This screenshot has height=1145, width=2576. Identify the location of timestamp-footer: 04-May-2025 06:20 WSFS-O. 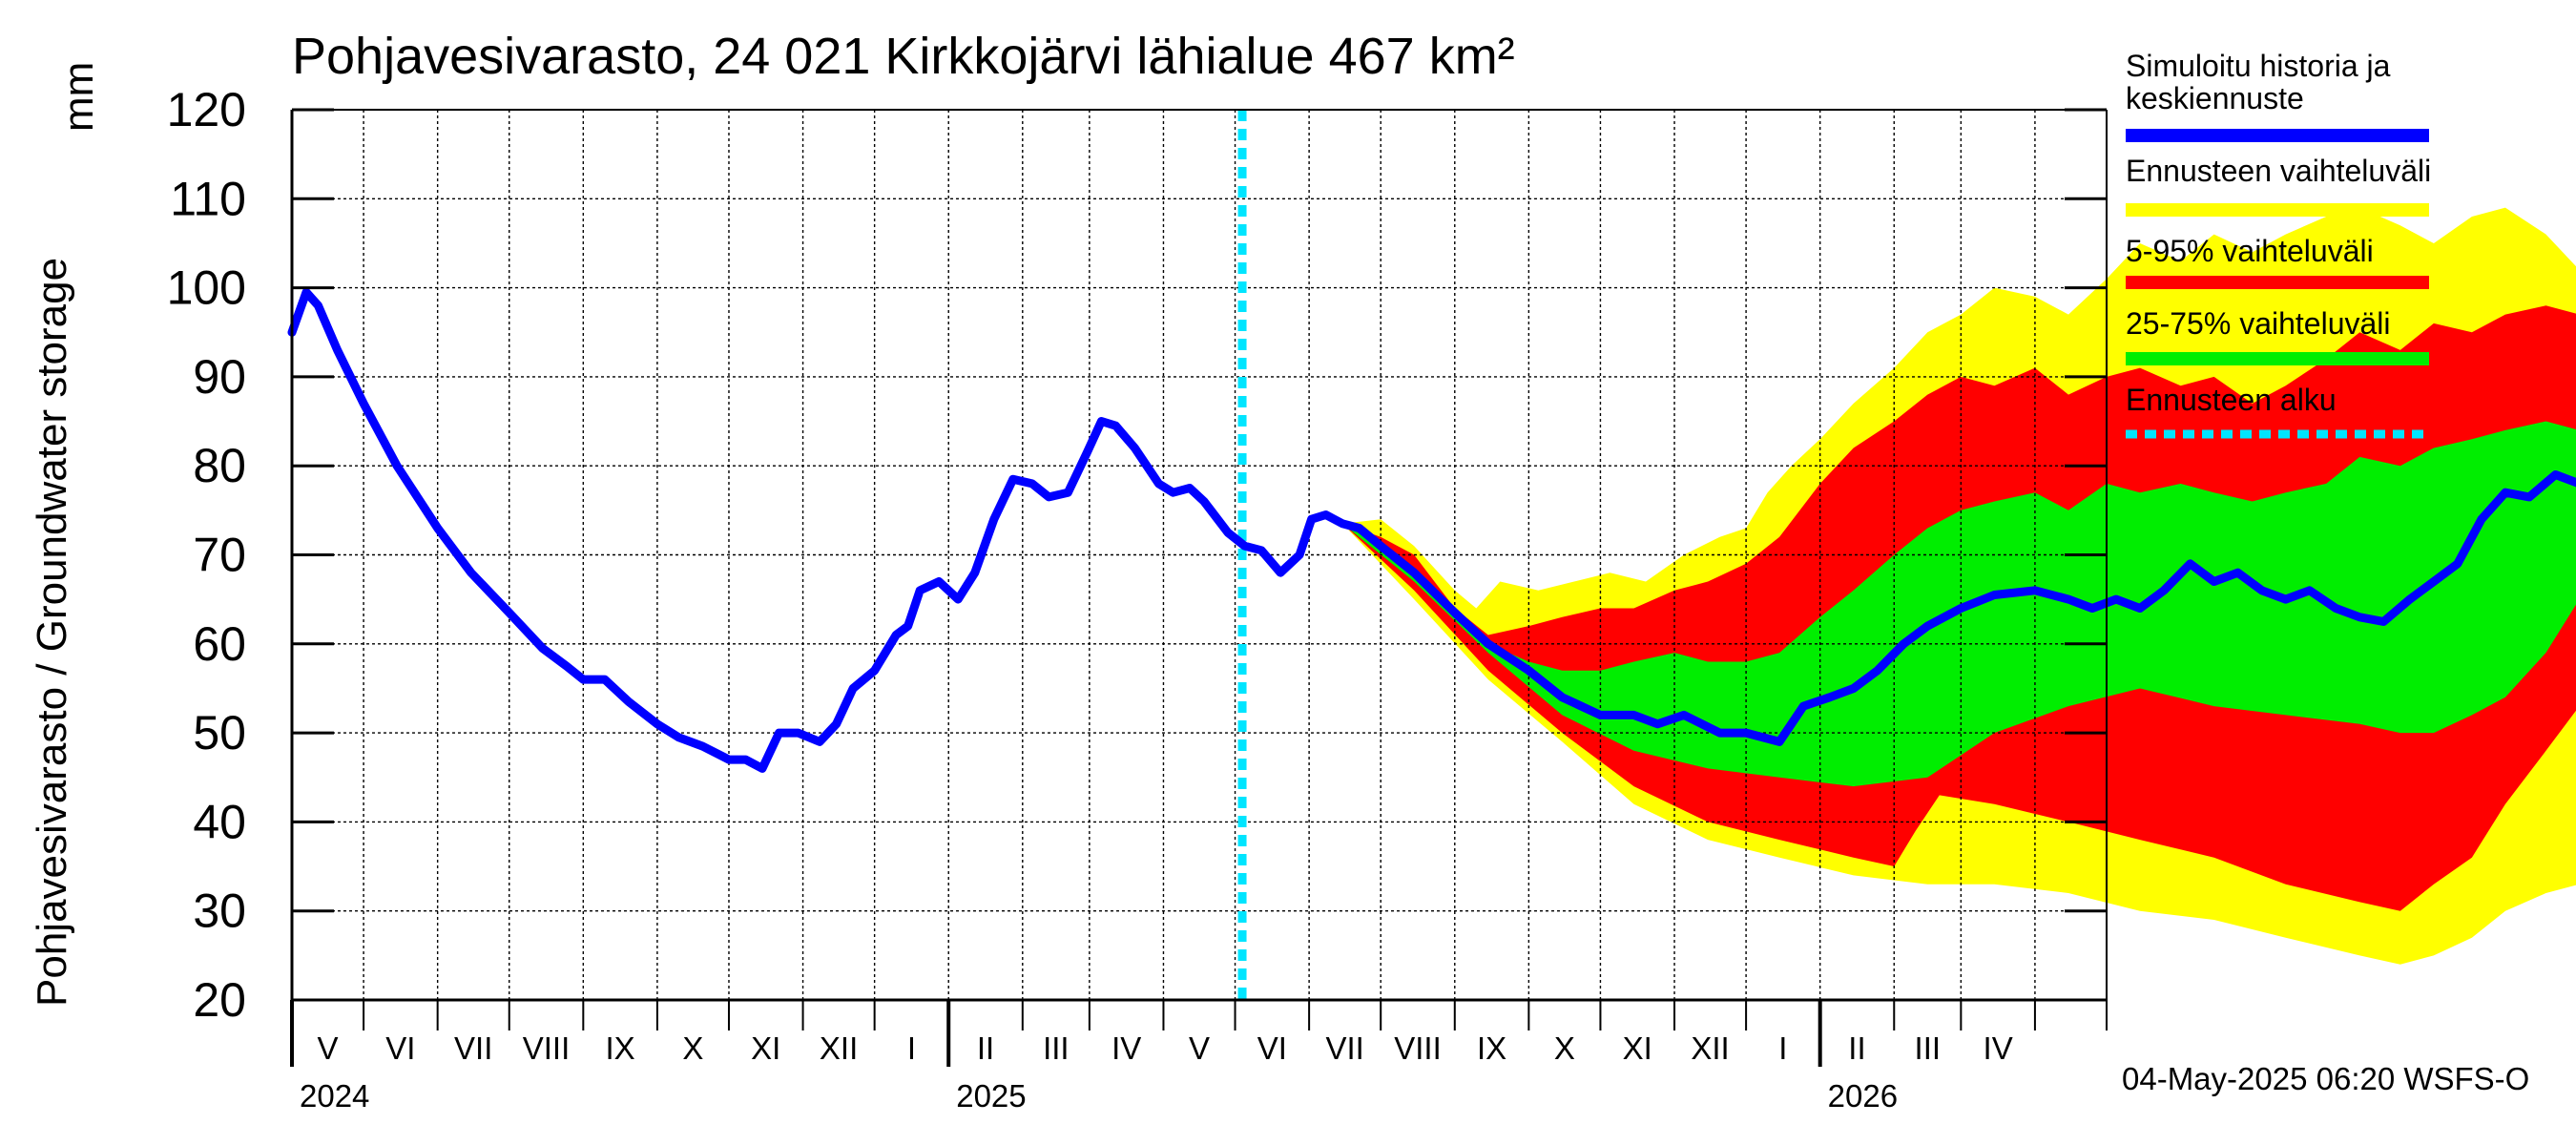
(2326, 1078).